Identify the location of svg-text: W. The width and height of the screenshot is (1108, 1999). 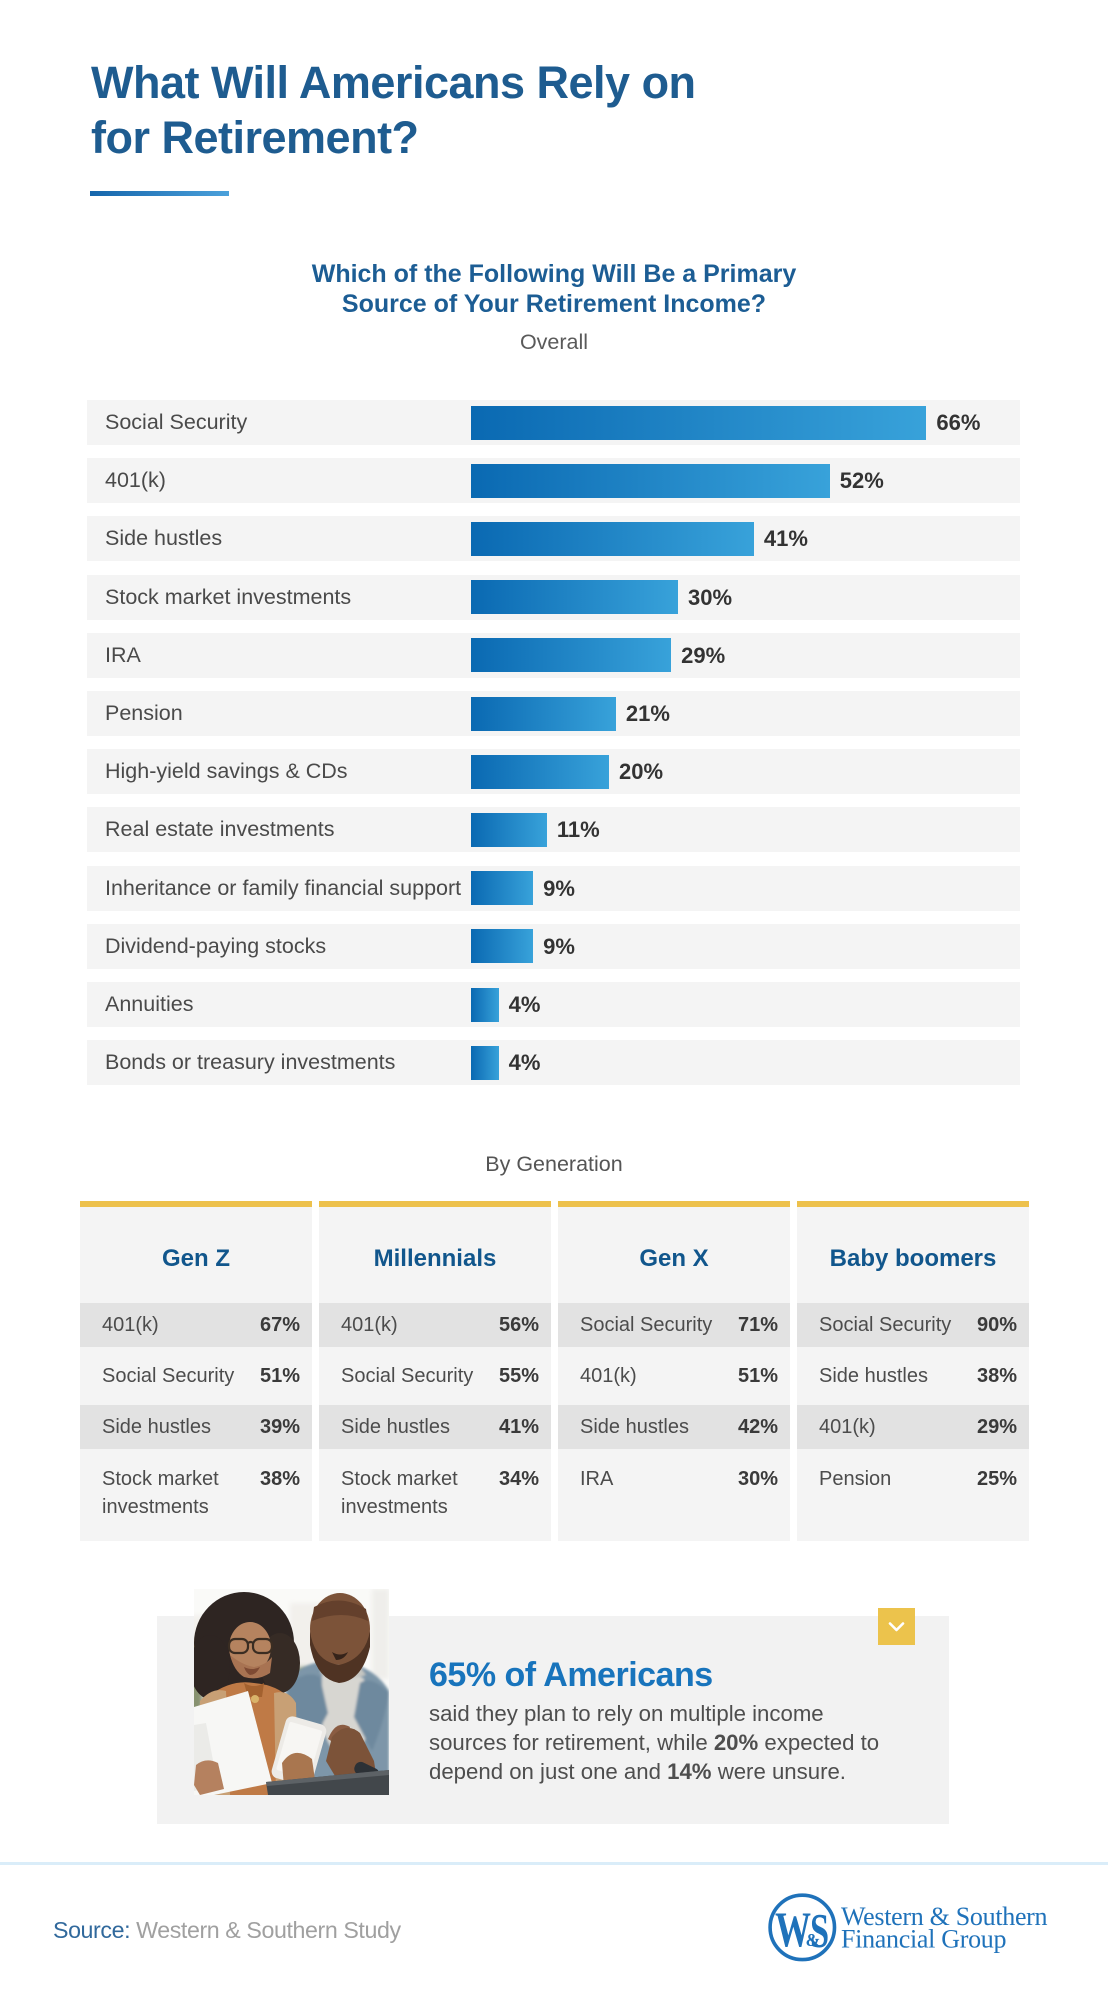
(793, 1929).